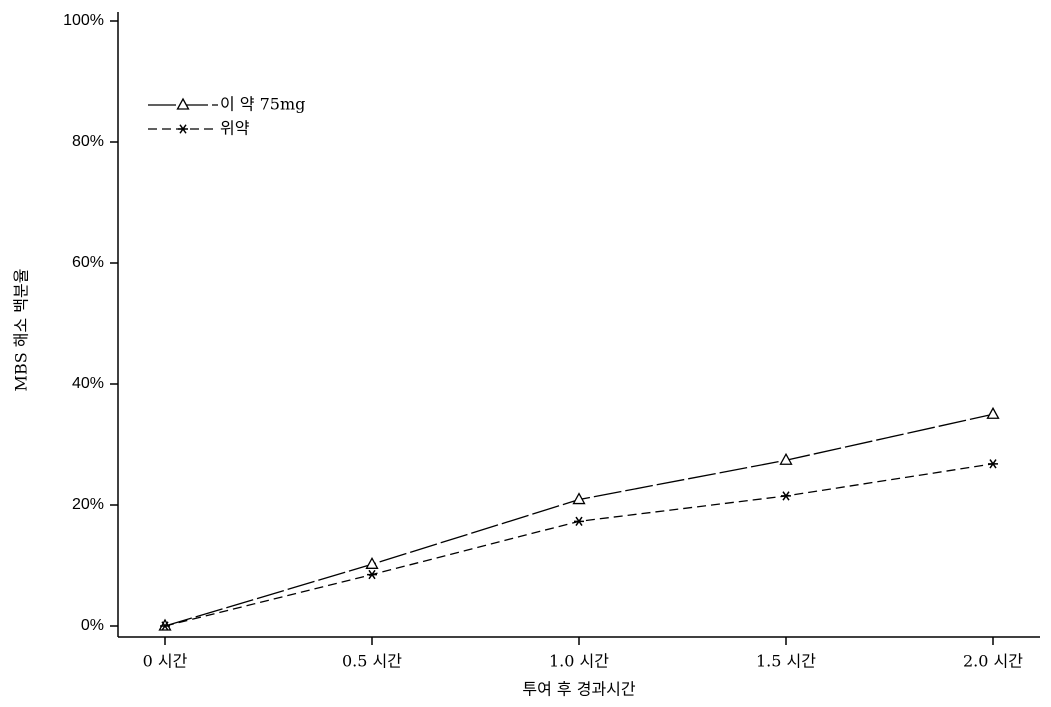  I want to click on y-tick-label: 80%, so click(88, 141).